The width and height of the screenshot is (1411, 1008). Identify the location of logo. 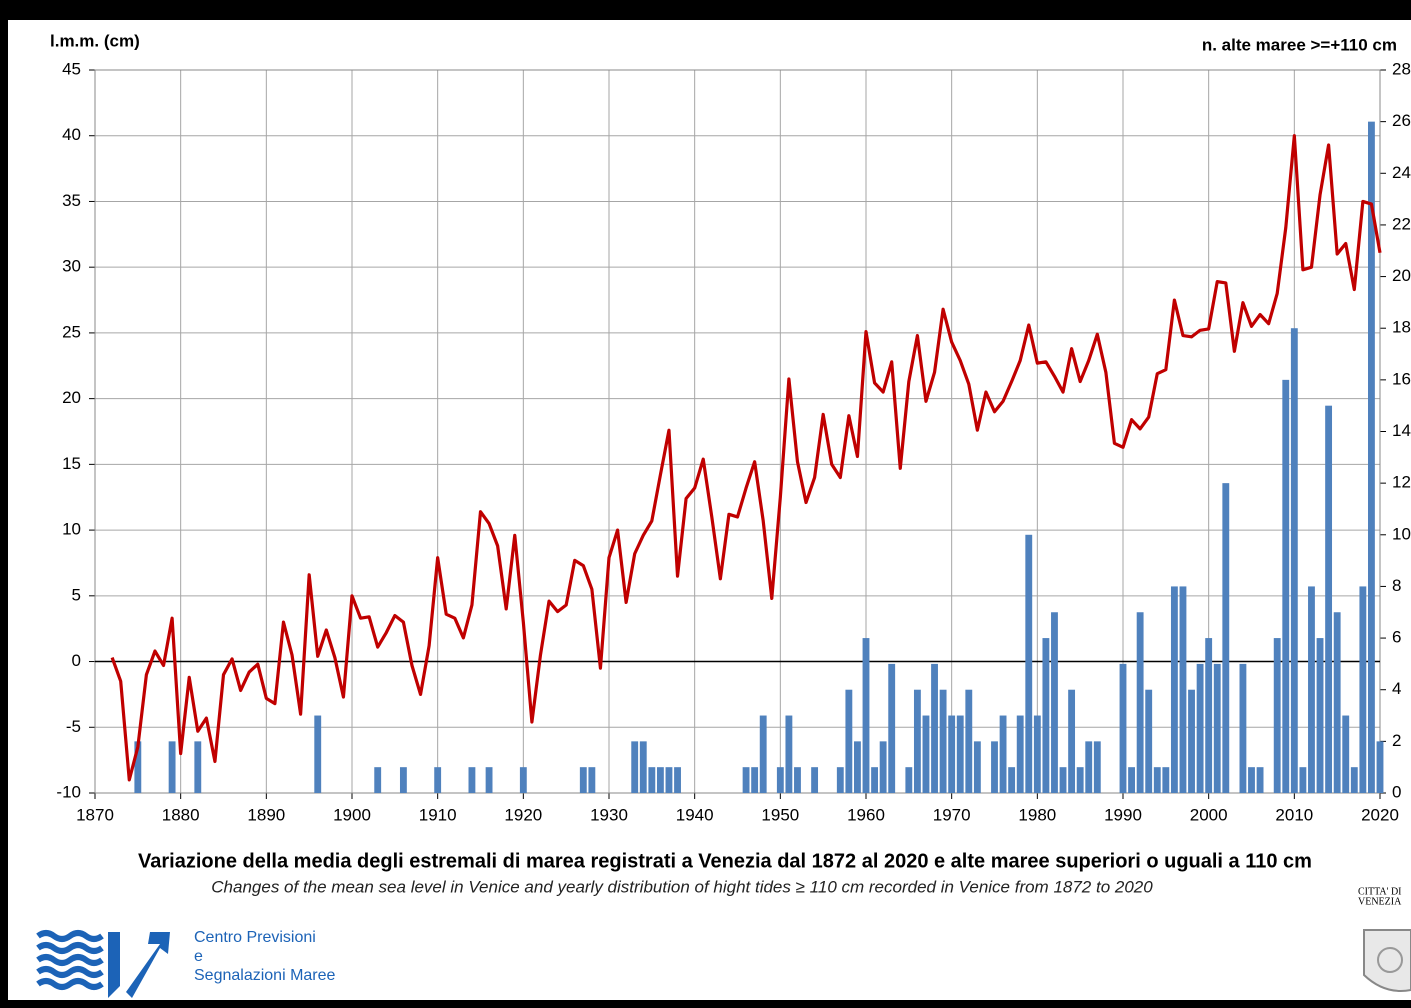
(103, 964).